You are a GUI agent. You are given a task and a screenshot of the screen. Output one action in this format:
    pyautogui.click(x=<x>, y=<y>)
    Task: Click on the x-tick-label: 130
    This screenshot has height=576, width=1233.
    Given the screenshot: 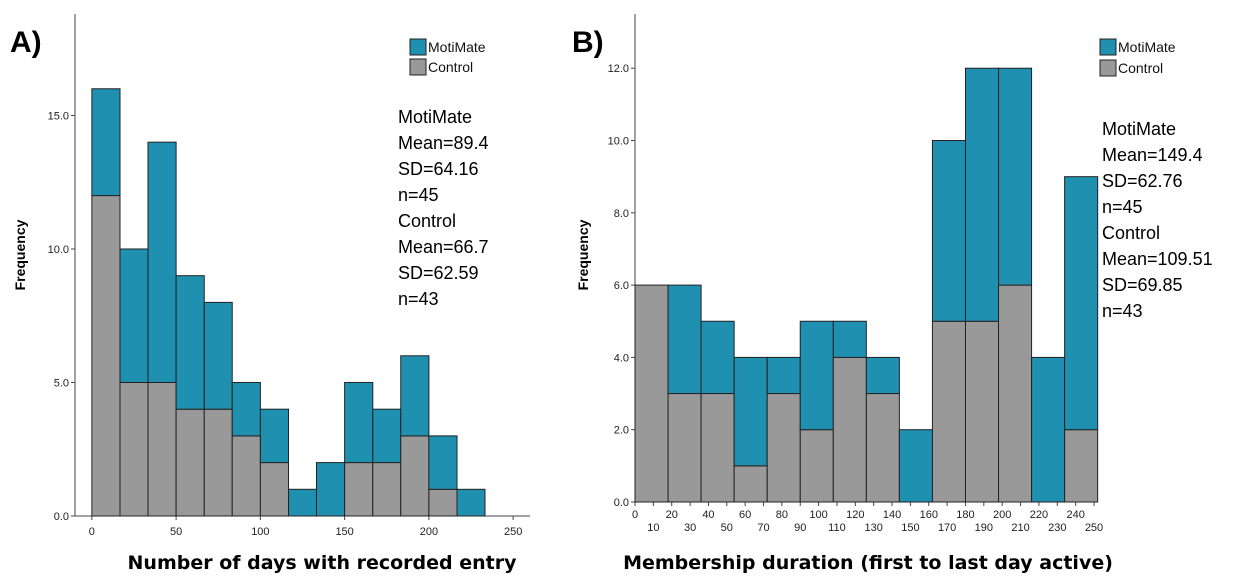 What is the action you would take?
    pyautogui.click(x=874, y=528)
    